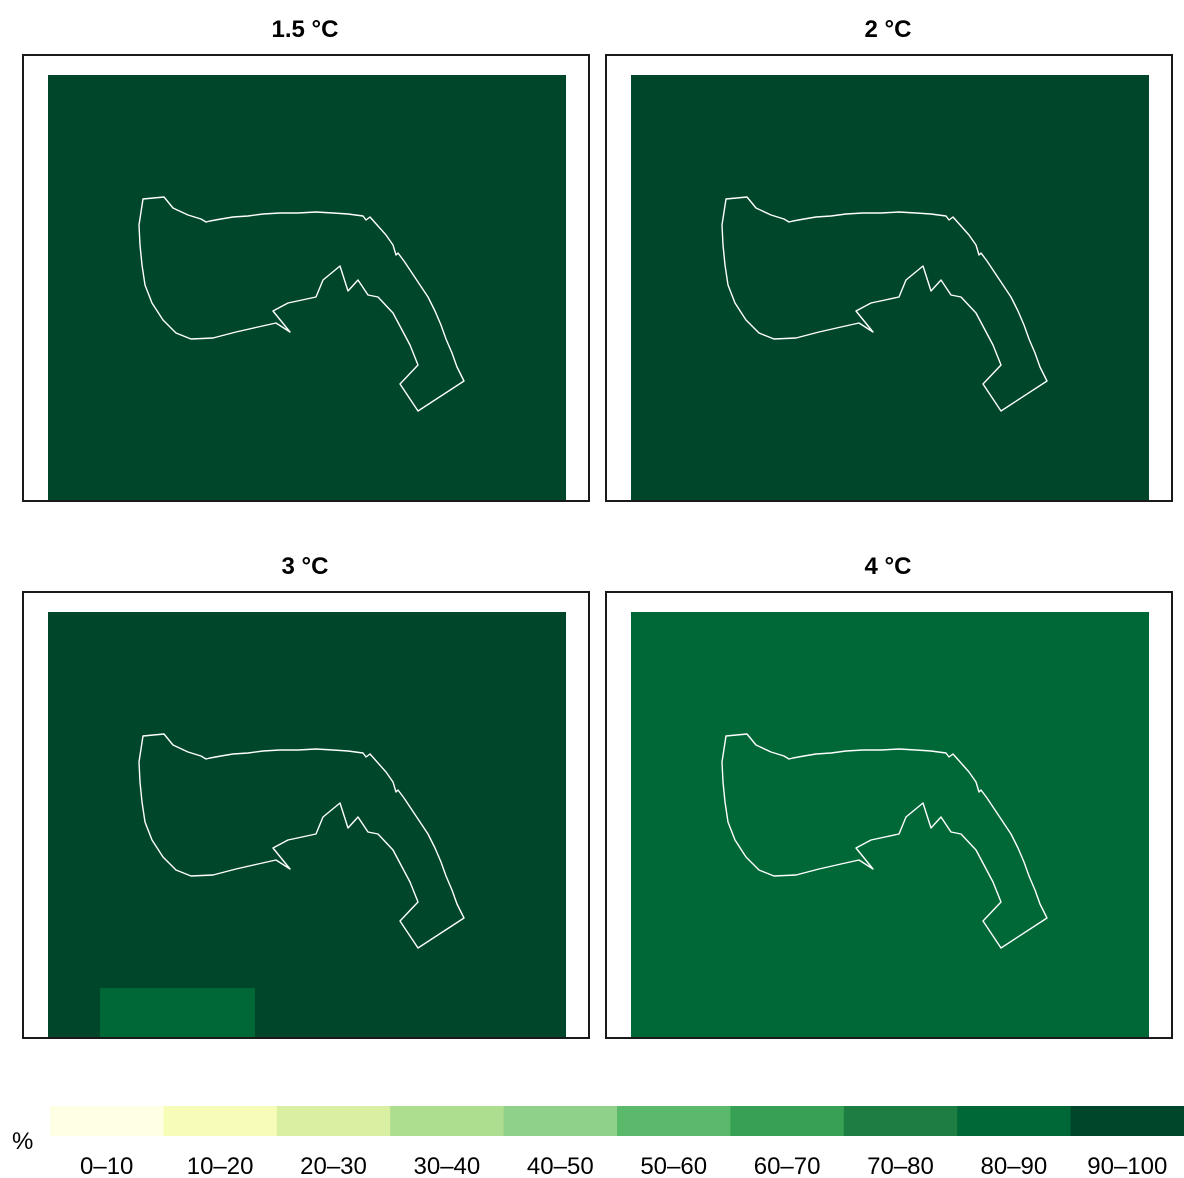  Describe the element at coordinates (1014, 1165) in the screenshot. I see `legend-label: 80–90` at that location.